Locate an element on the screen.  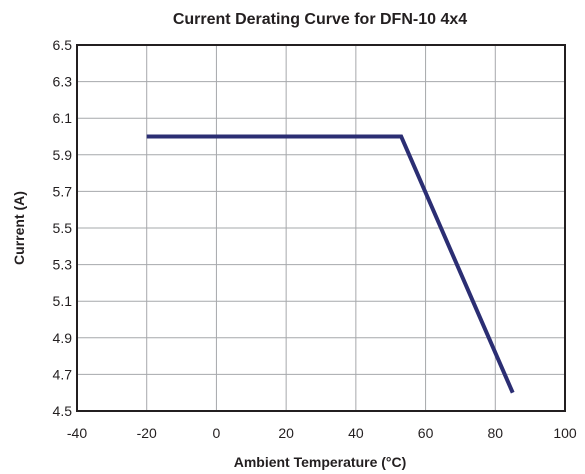
y-tick-label: 6.3 is located at coordinates (63, 82).